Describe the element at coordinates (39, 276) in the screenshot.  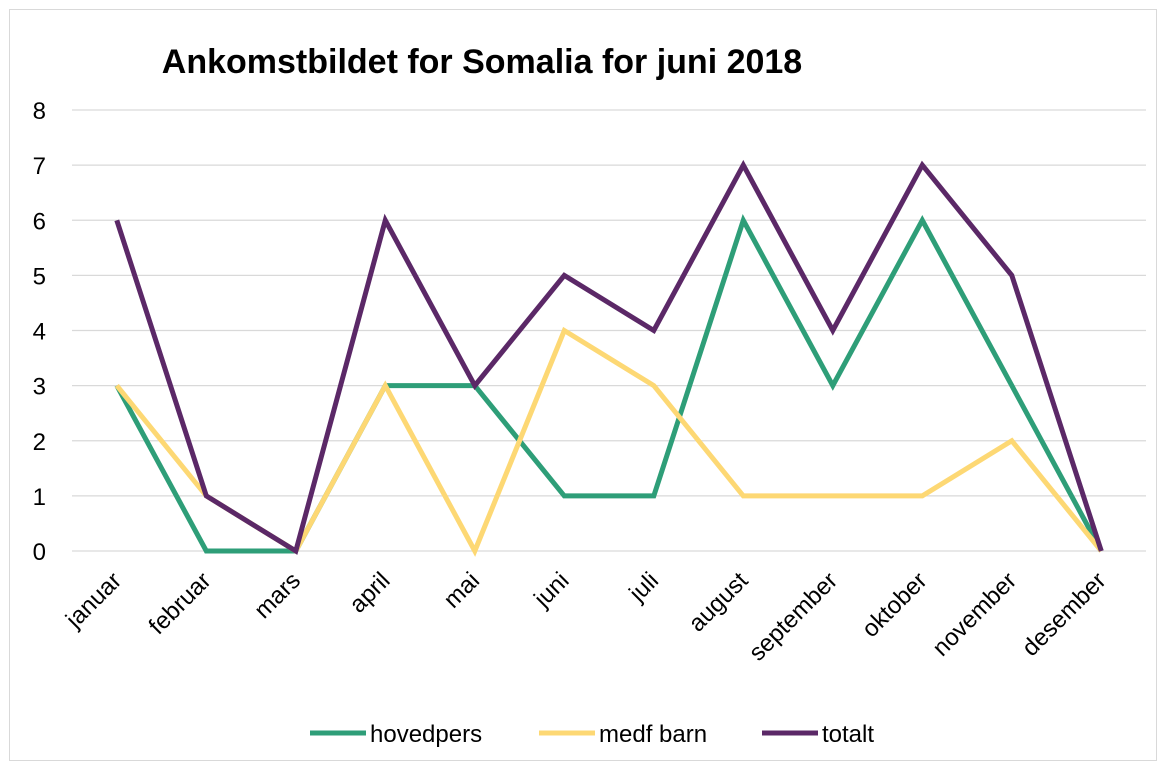
I see `y-tick-label: 5` at that location.